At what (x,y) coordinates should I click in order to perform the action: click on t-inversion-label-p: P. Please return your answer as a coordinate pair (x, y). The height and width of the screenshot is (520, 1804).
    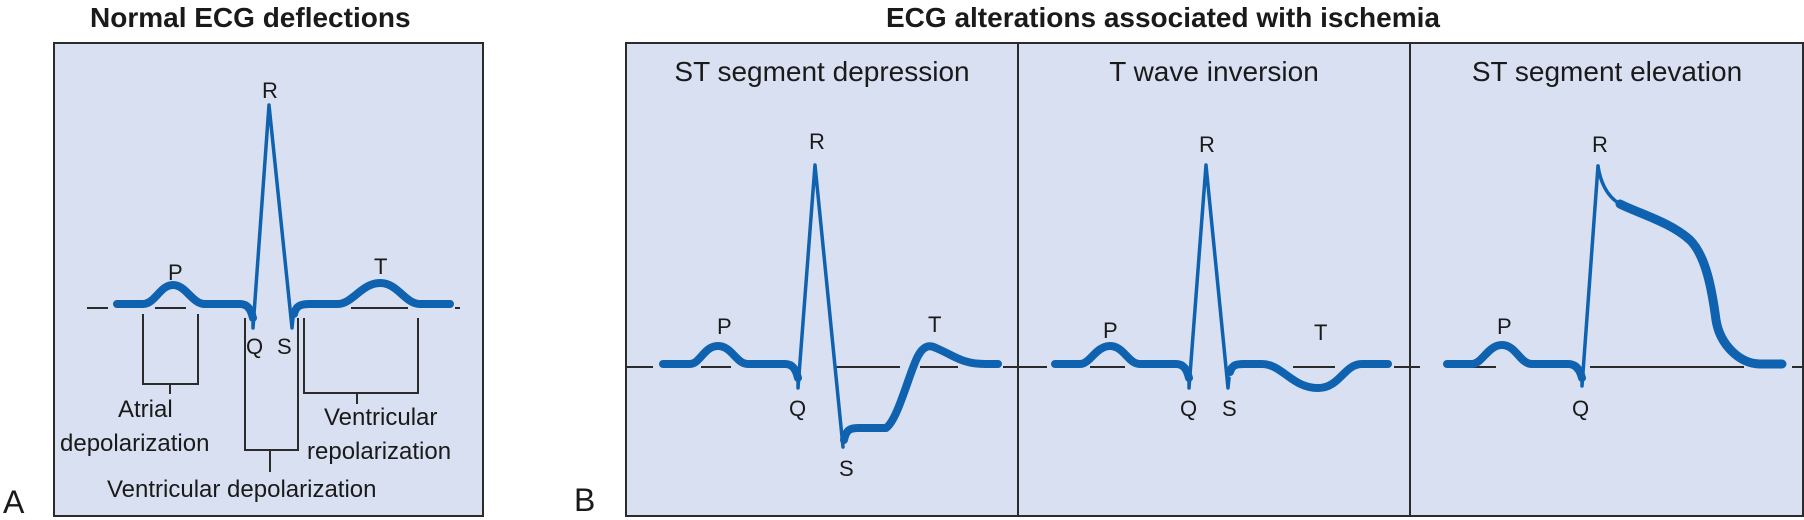
    Looking at the image, I should click on (1110, 330).